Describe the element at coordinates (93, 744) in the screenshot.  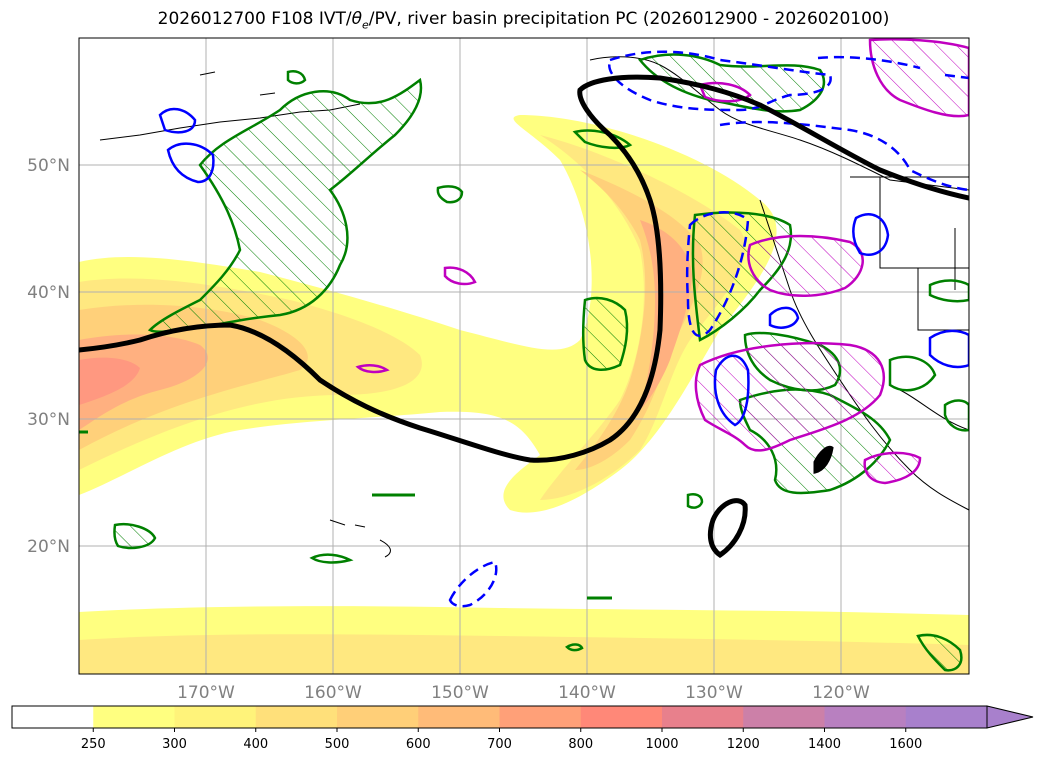
I see `colorbar-label: 250` at that location.